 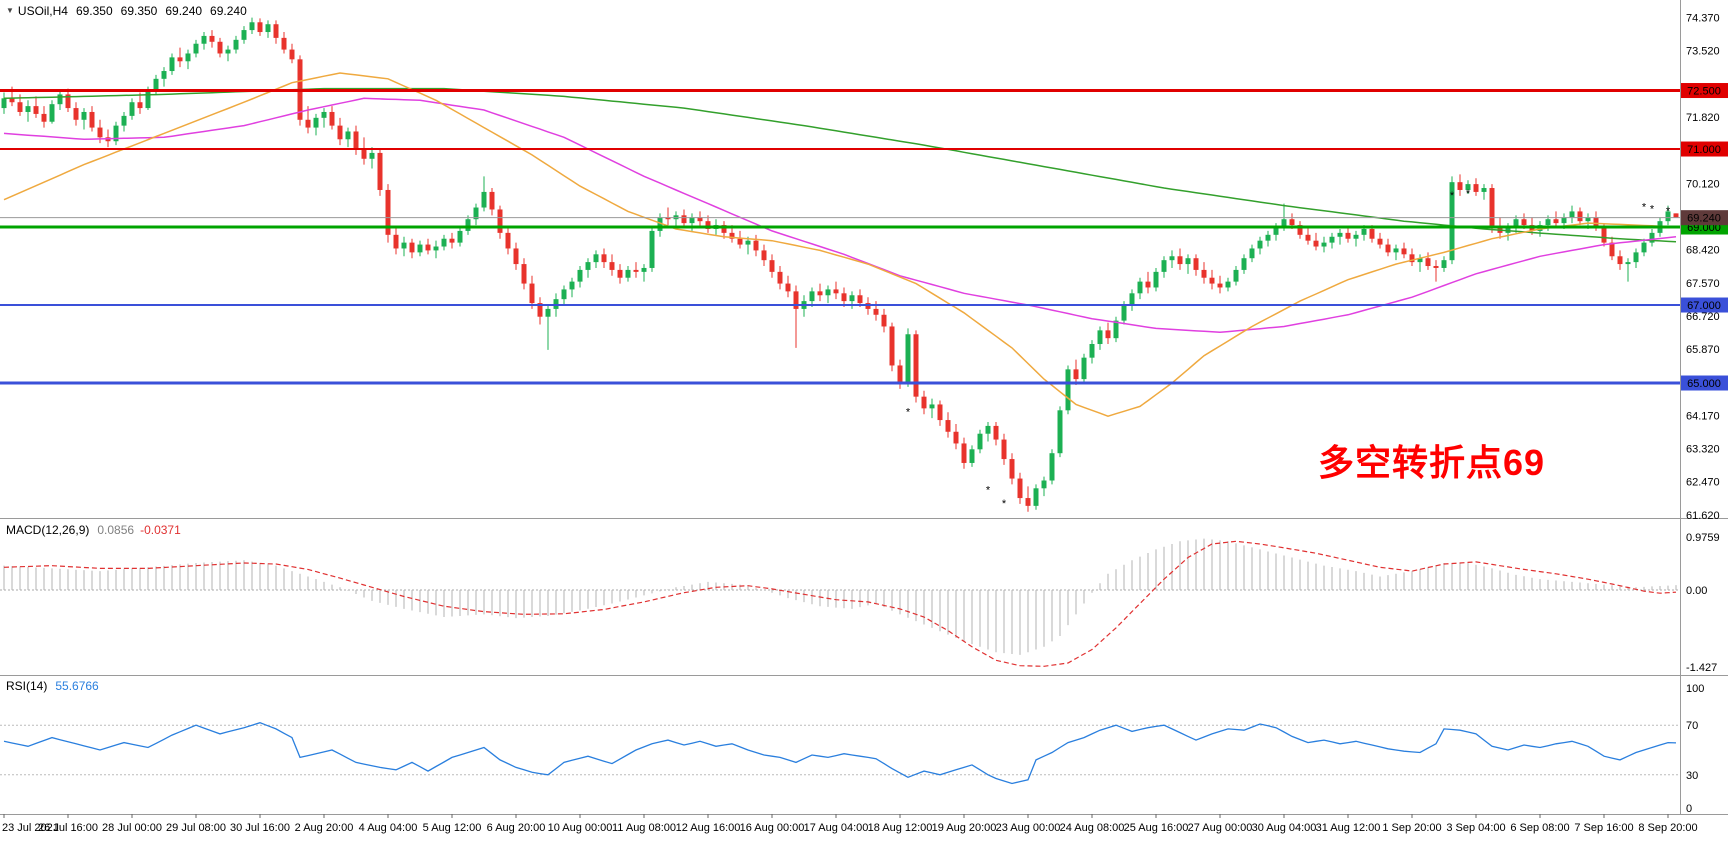 I want to click on svg-text: 30 Jul 16:00, so click(x=260, y=828).